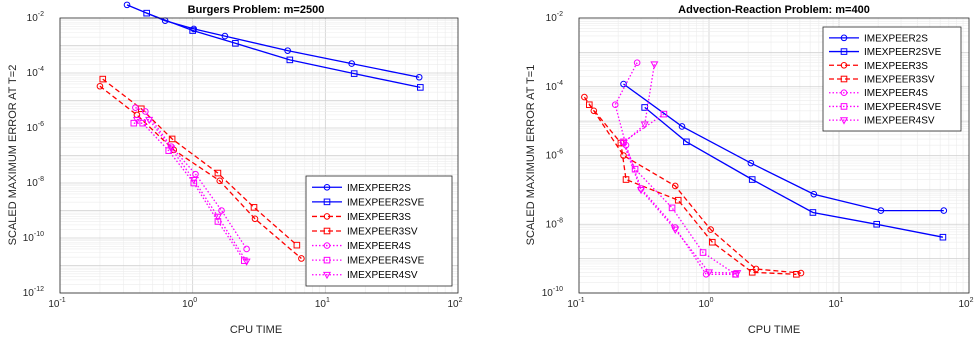 This screenshot has width=976, height=339. I want to click on y-axis-label: SCALED MAXIMUM ERROR AT T=2, so click(13, 155).